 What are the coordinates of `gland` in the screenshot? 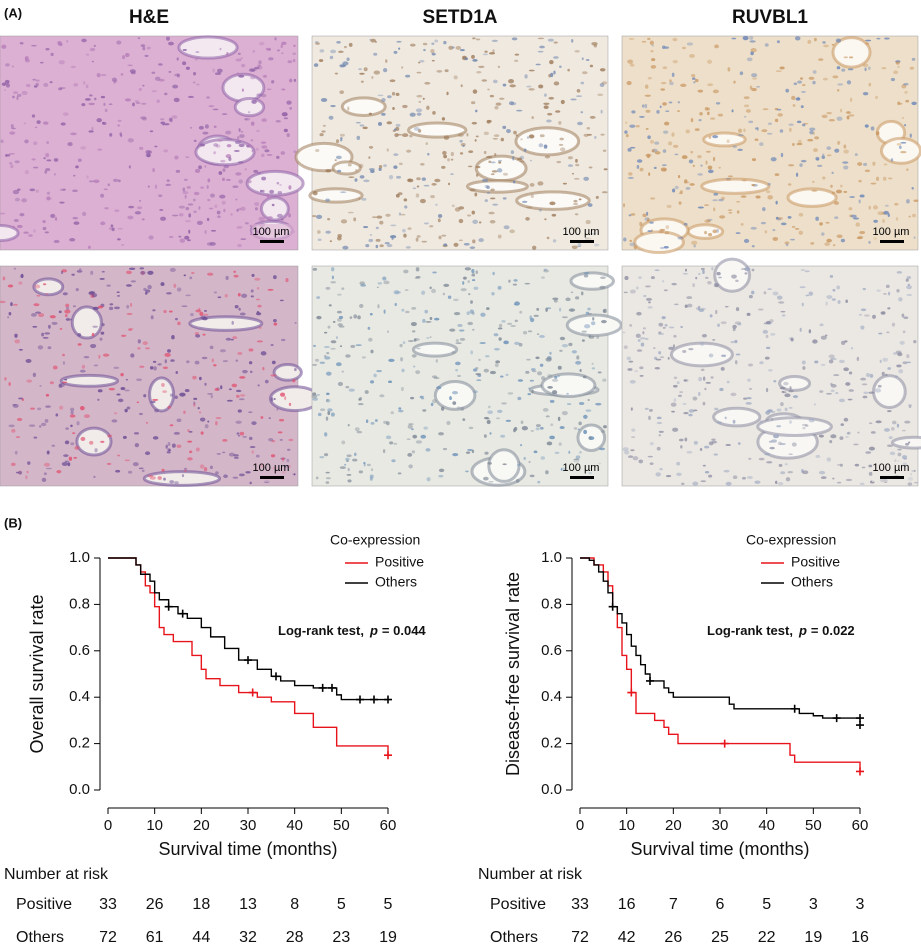 It's located at (553, 200).